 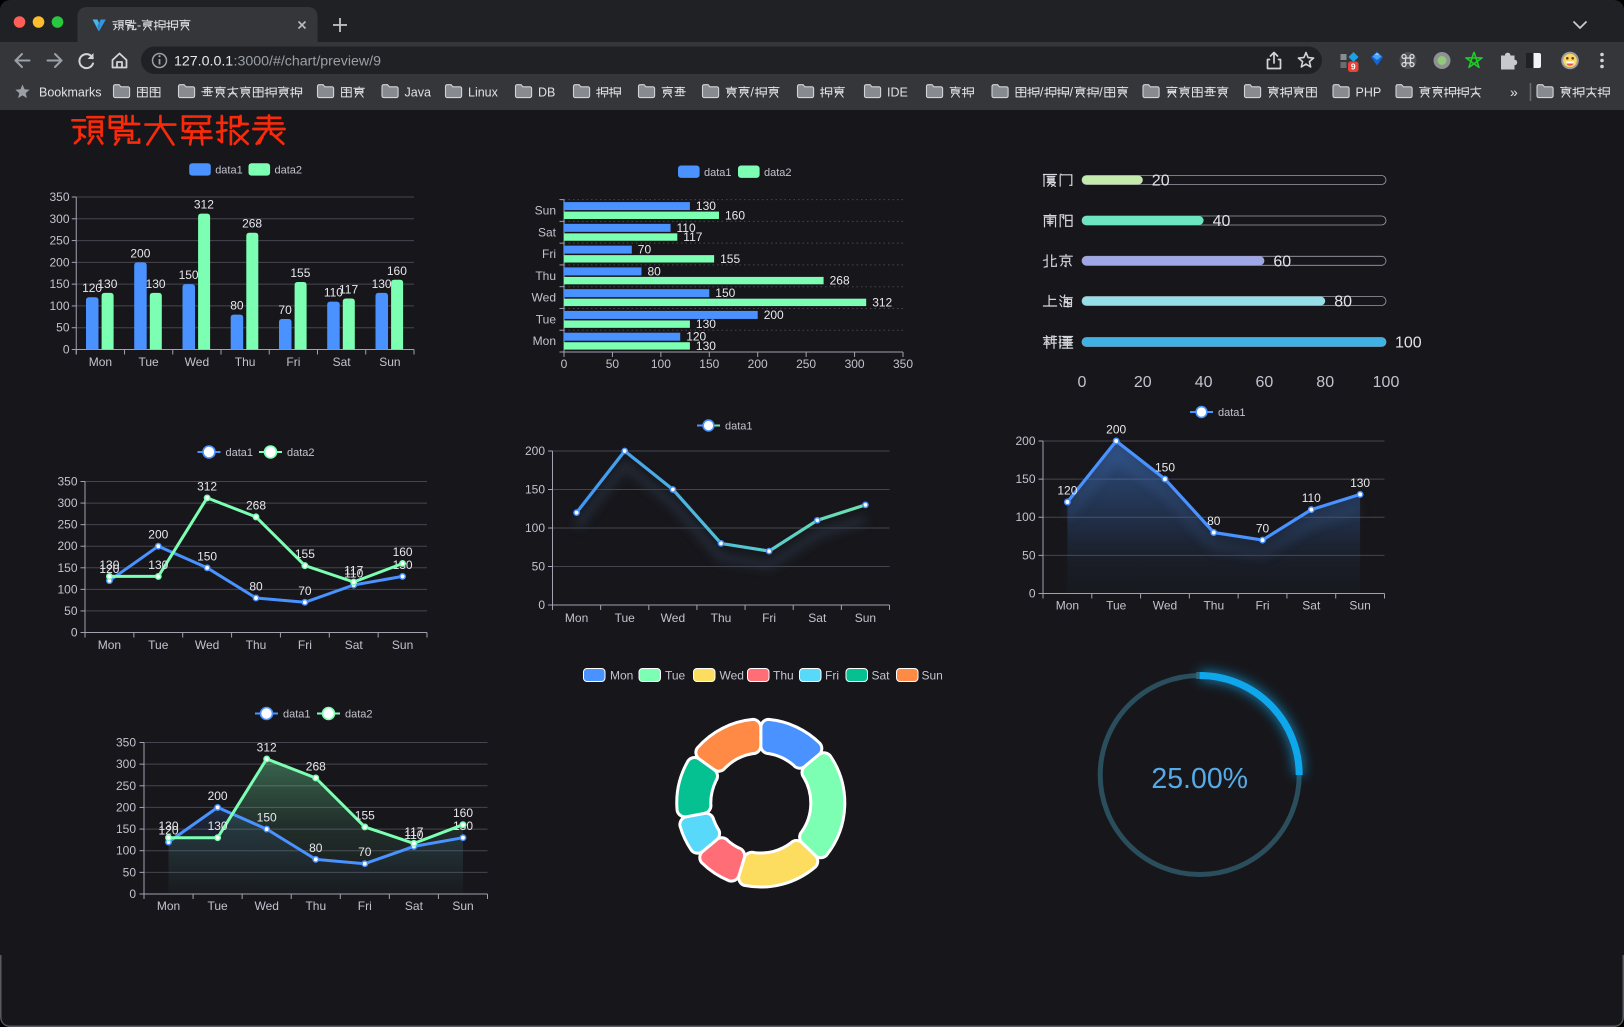 What do you see at coordinates (308, 61) in the screenshot?
I see `svg-text: :3000/#/chart/preview/9` at bounding box center [308, 61].